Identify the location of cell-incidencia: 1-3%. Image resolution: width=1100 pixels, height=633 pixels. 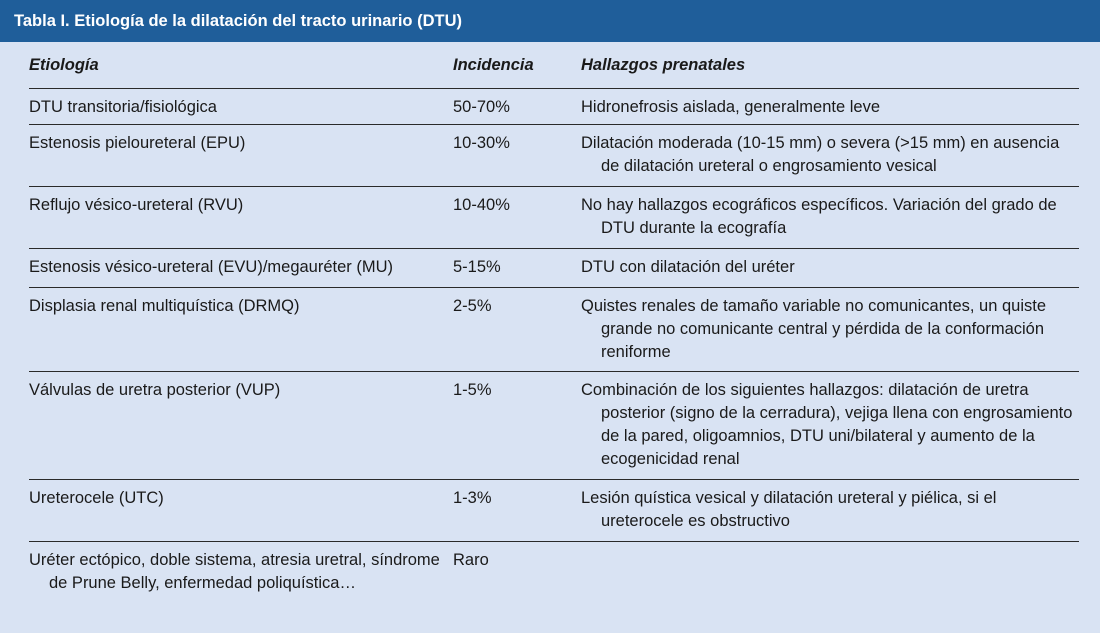
(472, 498).